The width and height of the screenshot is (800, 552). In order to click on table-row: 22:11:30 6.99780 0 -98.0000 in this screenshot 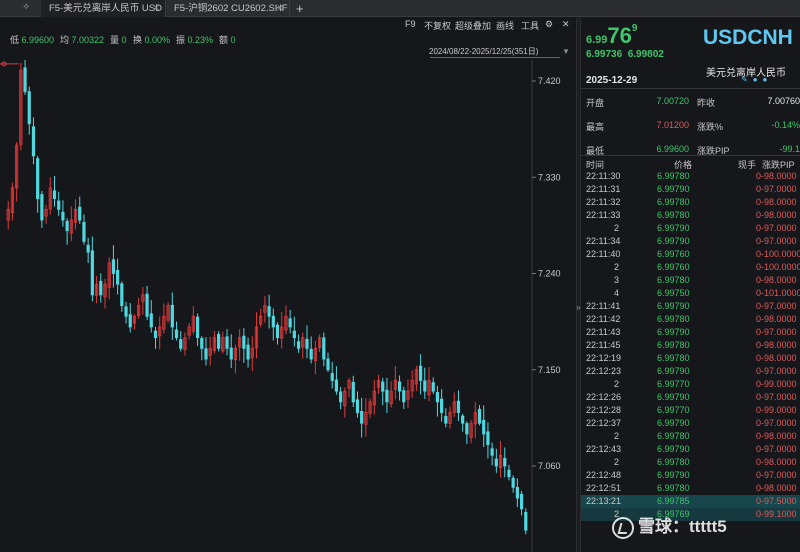, I will do `click(690, 176)`.